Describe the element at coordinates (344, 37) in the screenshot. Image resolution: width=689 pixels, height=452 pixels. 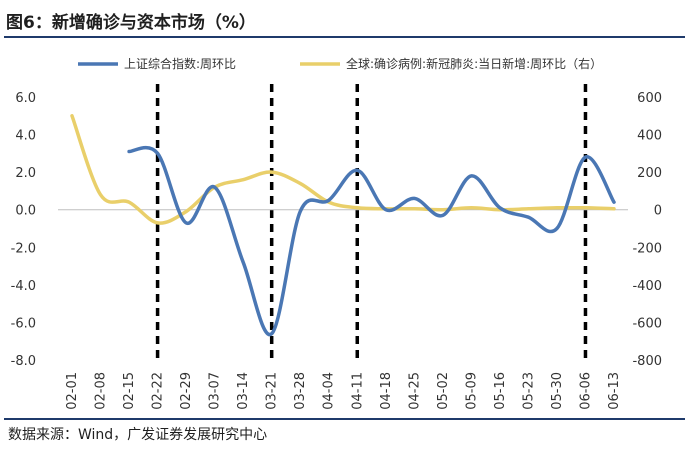
I see `top-rule` at that location.